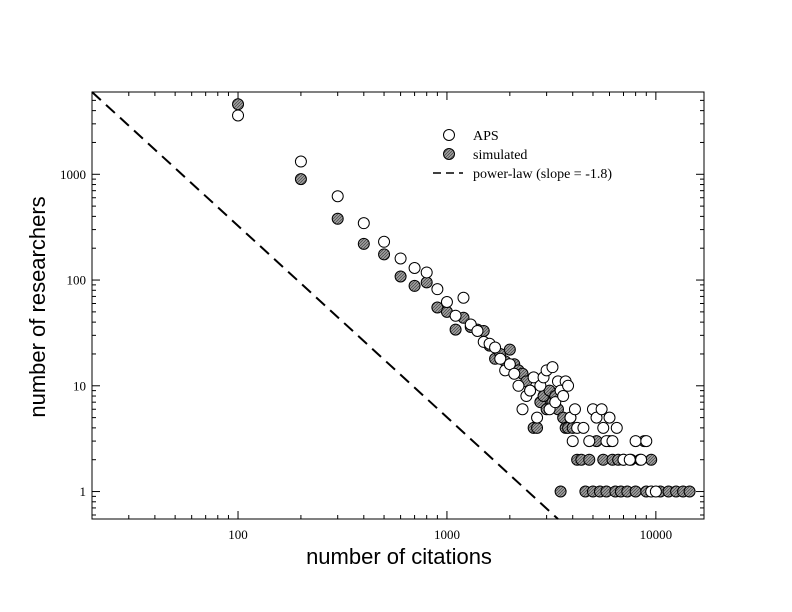 This screenshot has height=612, width=792. I want to click on x-axis-tick-labels: 100 1000 10000, so click(450, 534).